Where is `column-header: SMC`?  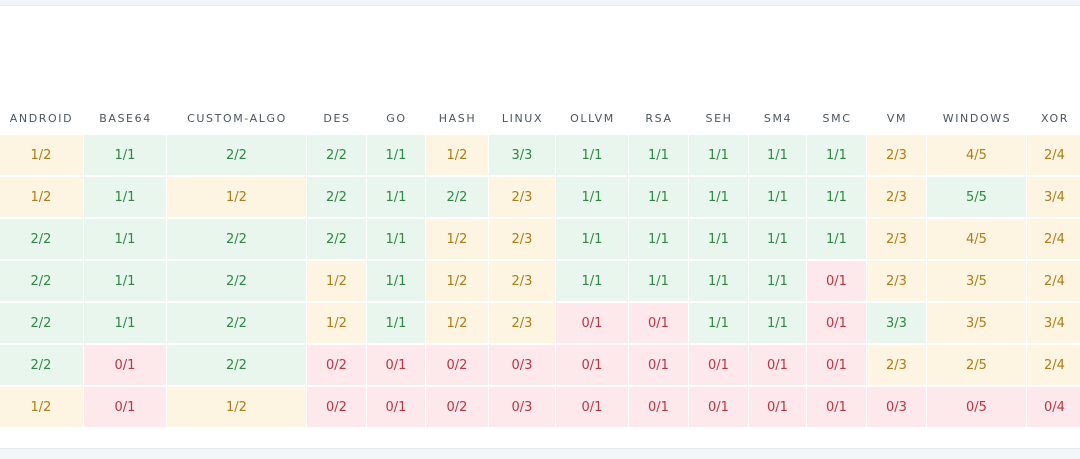 column-header: SMC is located at coordinates (837, 118).